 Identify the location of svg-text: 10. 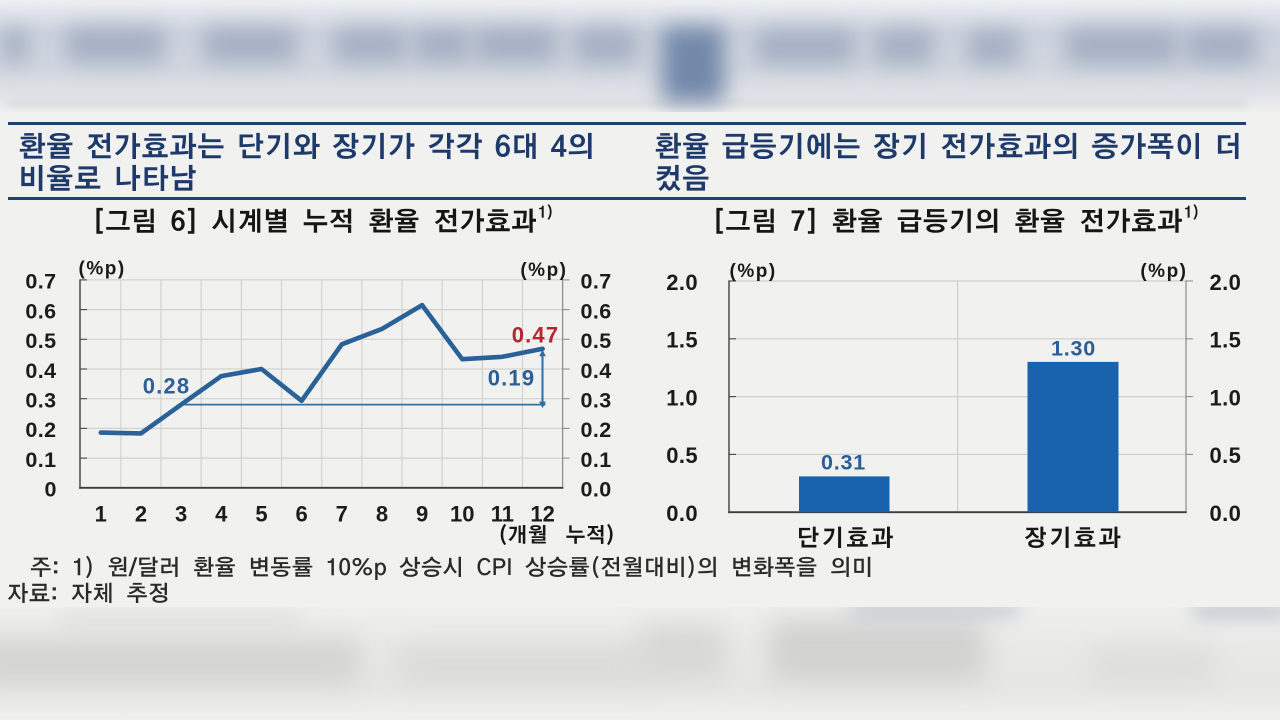
(462, 514).